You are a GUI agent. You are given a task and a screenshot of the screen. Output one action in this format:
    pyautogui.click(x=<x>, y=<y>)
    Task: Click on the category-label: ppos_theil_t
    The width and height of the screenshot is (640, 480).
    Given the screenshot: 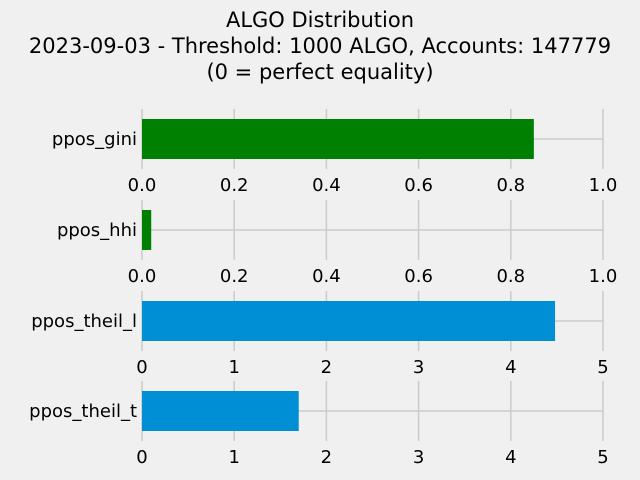 What is the action you would take?
    pyautogui.click(x=83, y=411)
    